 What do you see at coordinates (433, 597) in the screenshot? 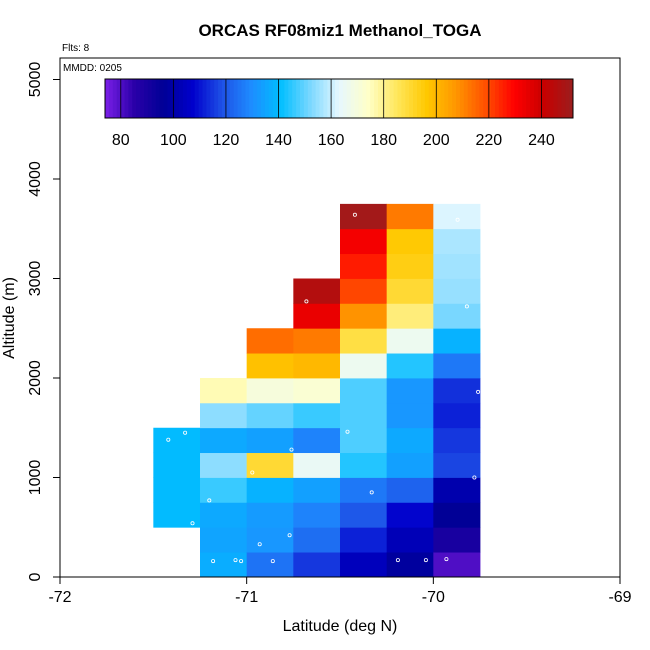
I see `x-tick-label-2: -70` at bounding box center [433, 597].